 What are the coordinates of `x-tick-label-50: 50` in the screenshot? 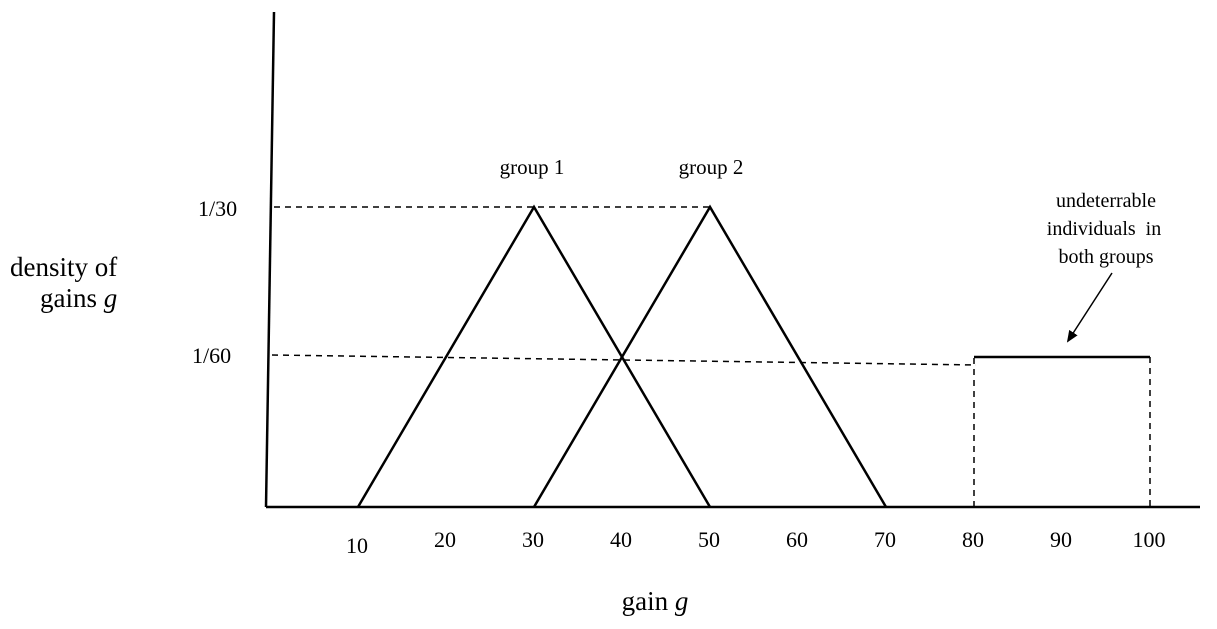 It's located at (709, 539).